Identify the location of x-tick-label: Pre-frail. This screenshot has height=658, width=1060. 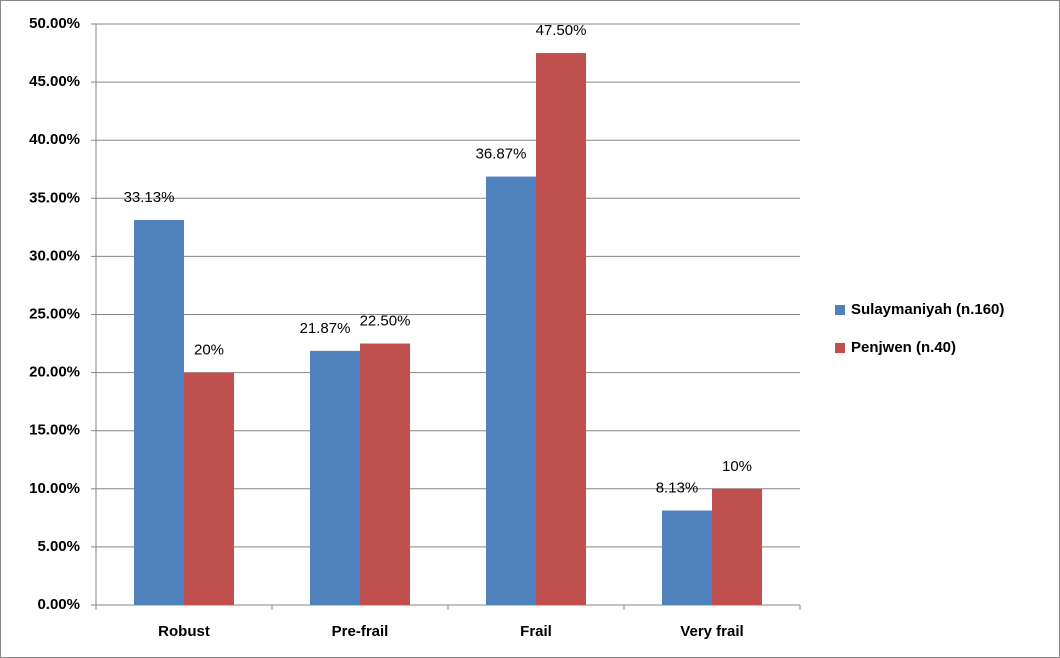
(360, 631).